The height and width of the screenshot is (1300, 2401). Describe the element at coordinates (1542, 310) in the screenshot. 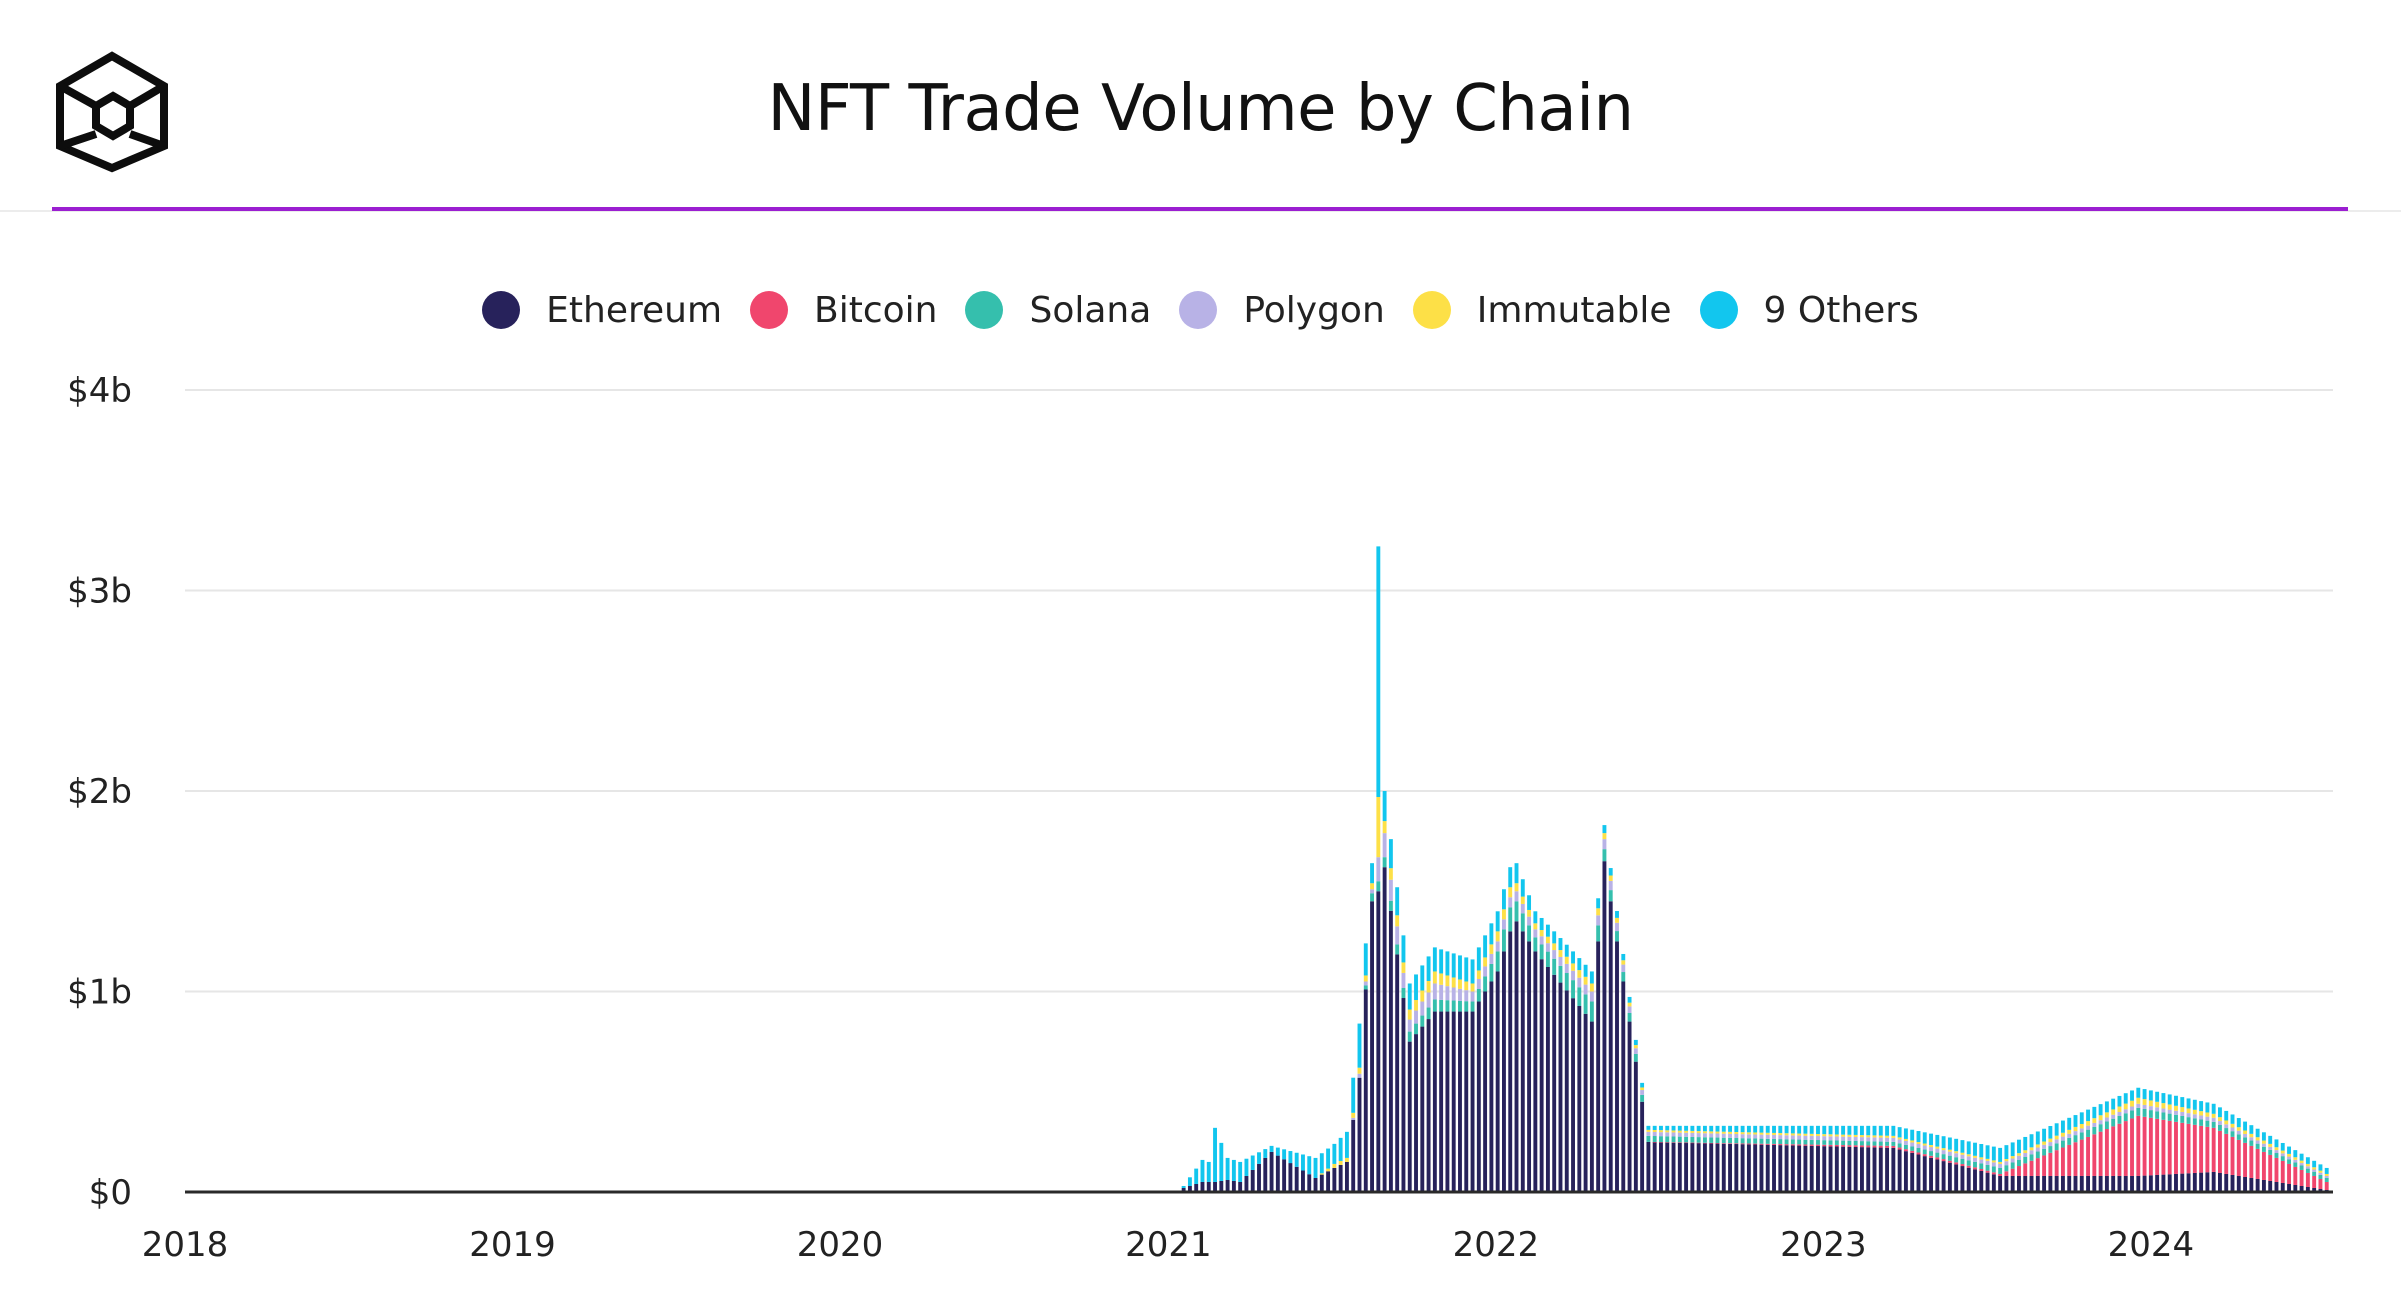

I see `legend-item-4: Immutable` at that location.